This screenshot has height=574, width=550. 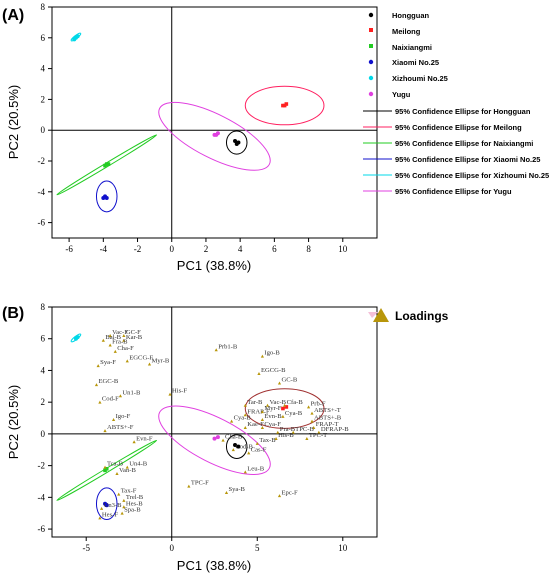 I want to click on loading-marker-tax-f, so click(x=119, y=494).